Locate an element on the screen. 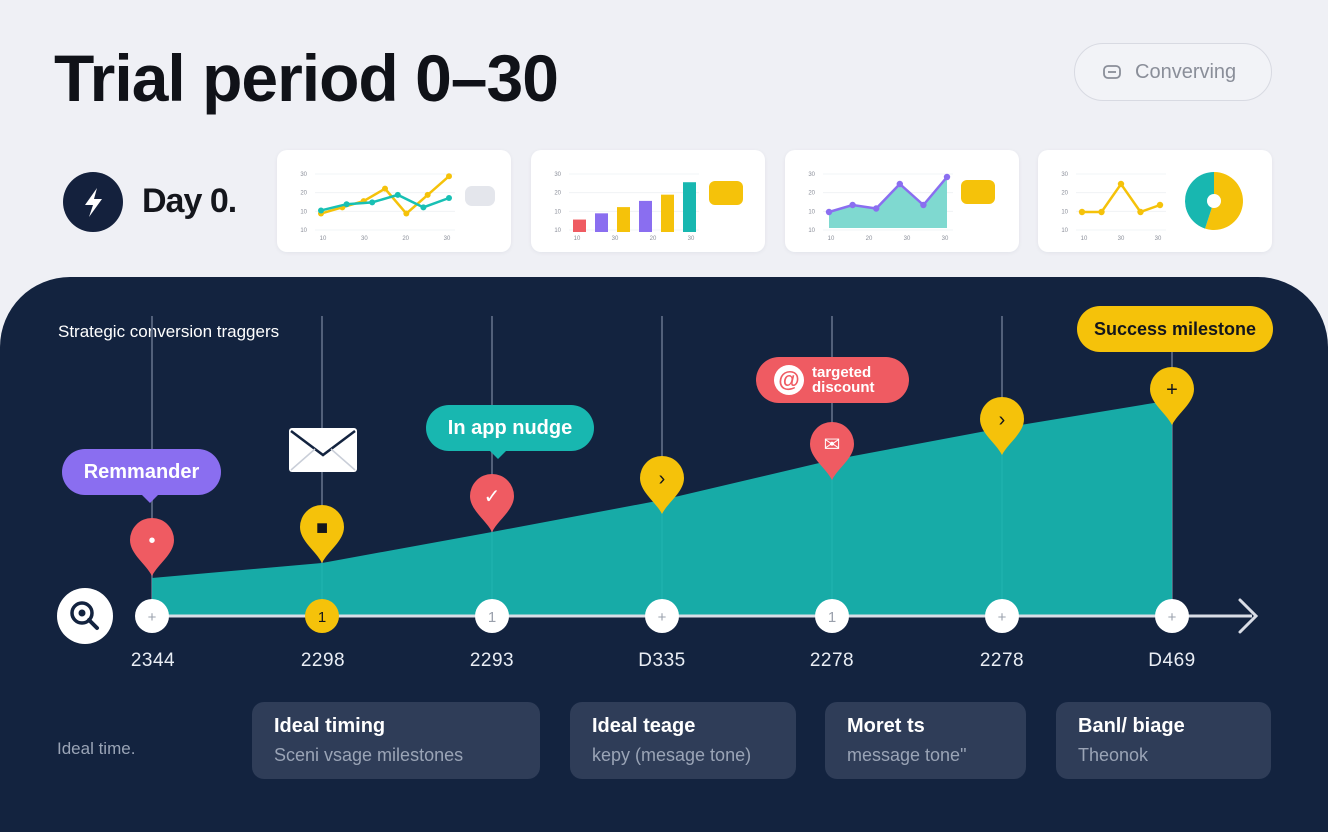  search-icon is located at coordinates (85, 616).